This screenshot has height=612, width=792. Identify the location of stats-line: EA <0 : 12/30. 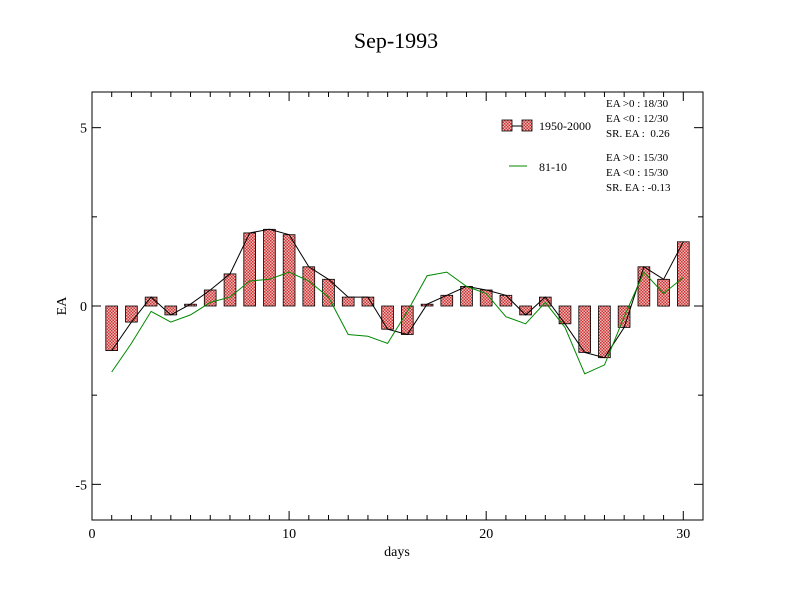
(637, 119).